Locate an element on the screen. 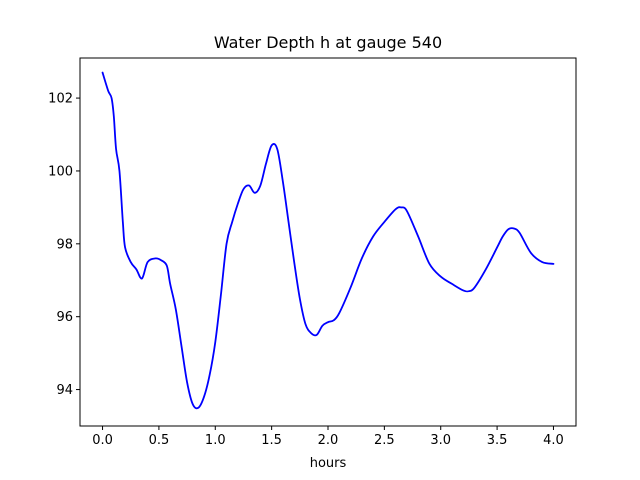 The width and height of the screenshot is (640, 480). x-tick-label: 3.0 is located at coordinates (440, 440).